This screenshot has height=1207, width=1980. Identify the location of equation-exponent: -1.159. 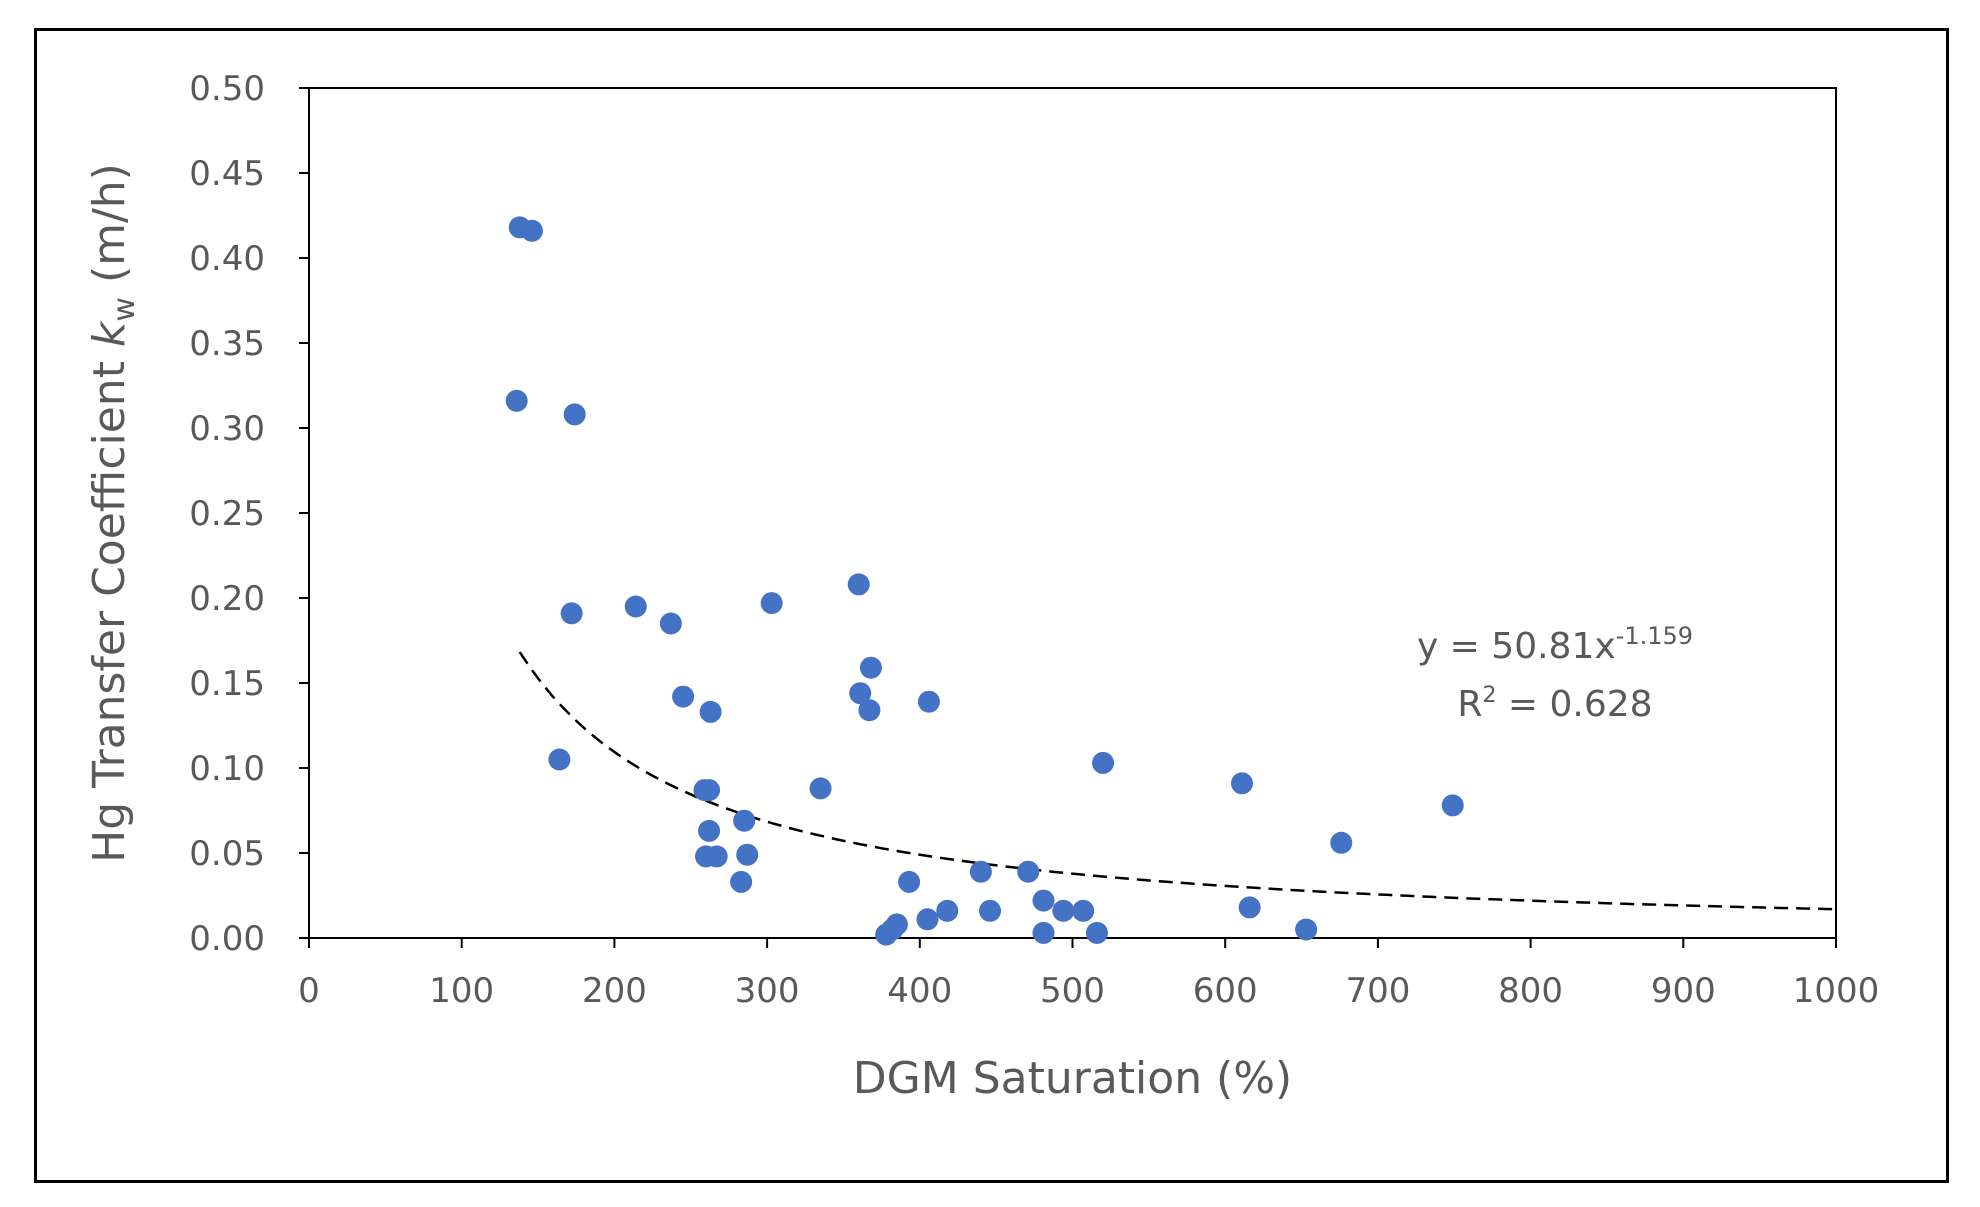
(1654, 636).